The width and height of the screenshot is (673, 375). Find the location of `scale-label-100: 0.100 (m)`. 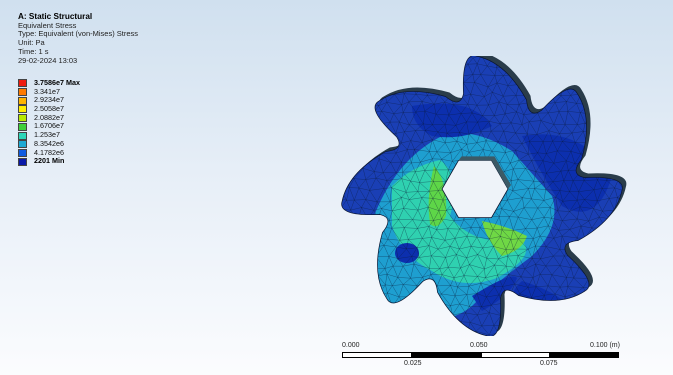

scale-label-100: 0.100 (m) is located at coordinates (605, 345).